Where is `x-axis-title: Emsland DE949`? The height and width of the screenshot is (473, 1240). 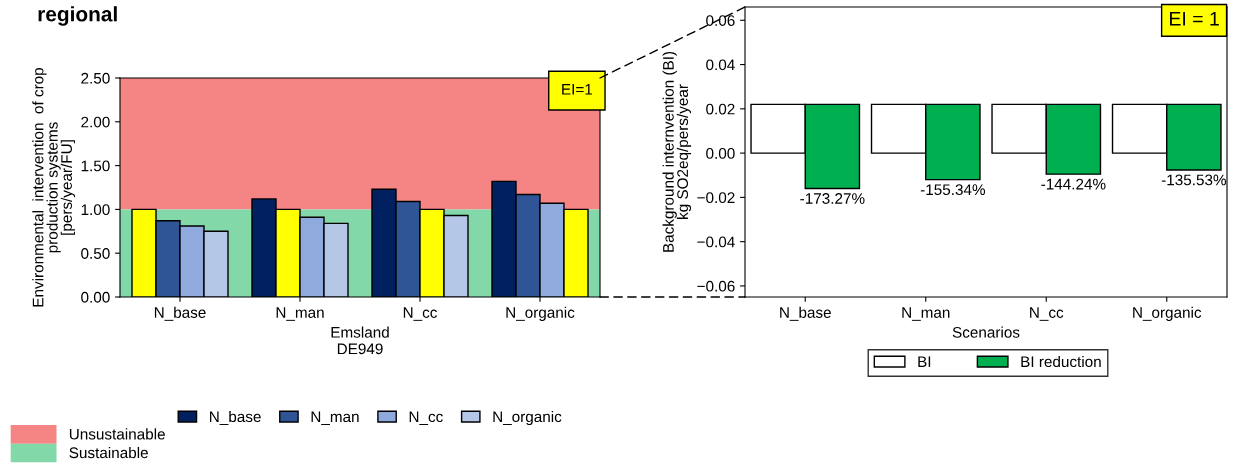
x-axis-title: Emsland DE949 is located at coordinates (360, 340).